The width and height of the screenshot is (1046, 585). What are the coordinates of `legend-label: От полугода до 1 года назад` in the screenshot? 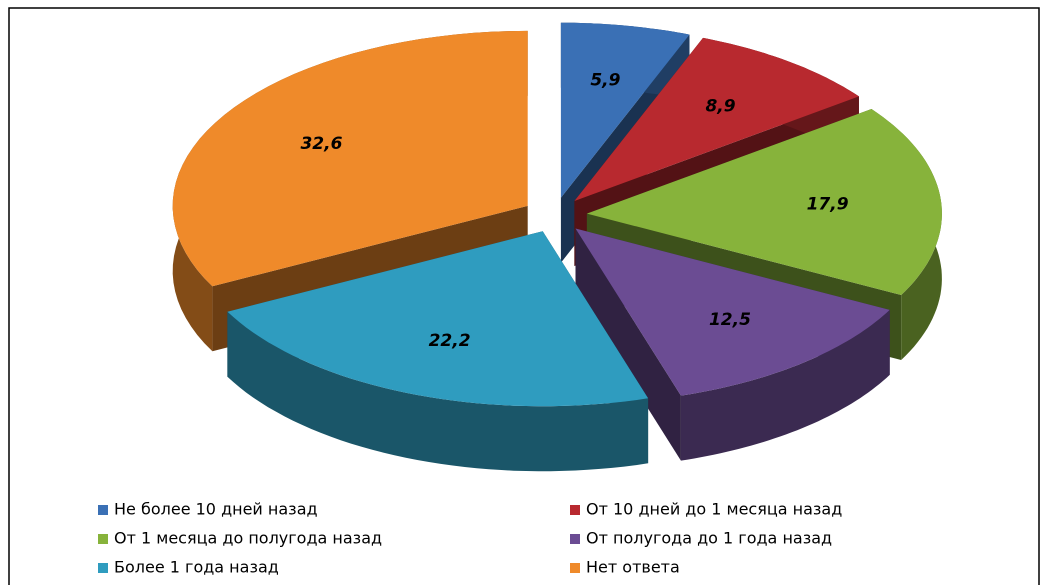 It's located at (709, 538).